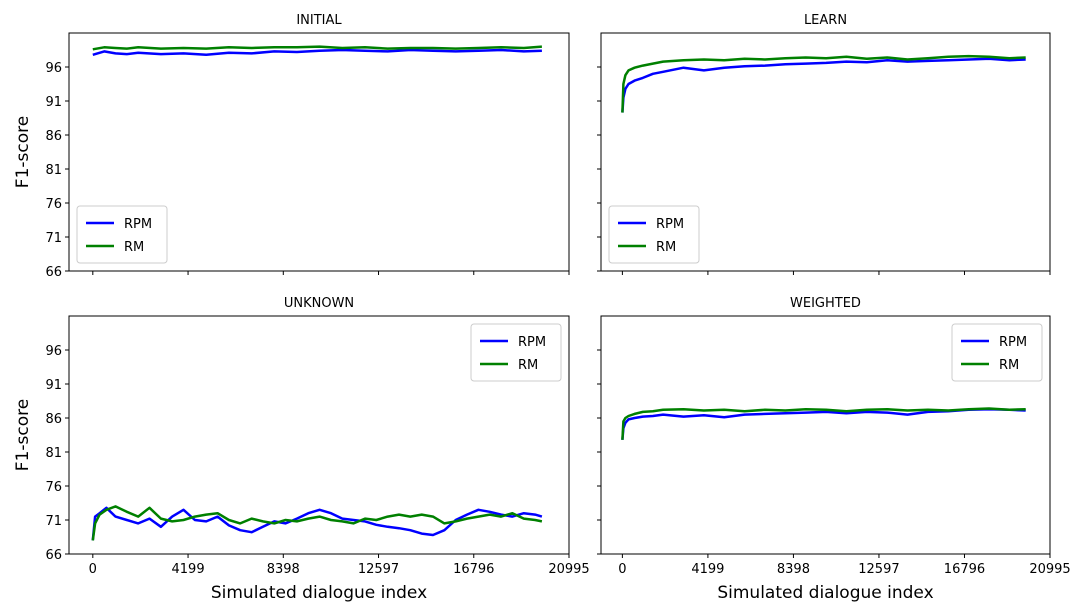 The image size is (1079, 612). I want to click on subplot-title: UNKNOWN, so click(319, 303).